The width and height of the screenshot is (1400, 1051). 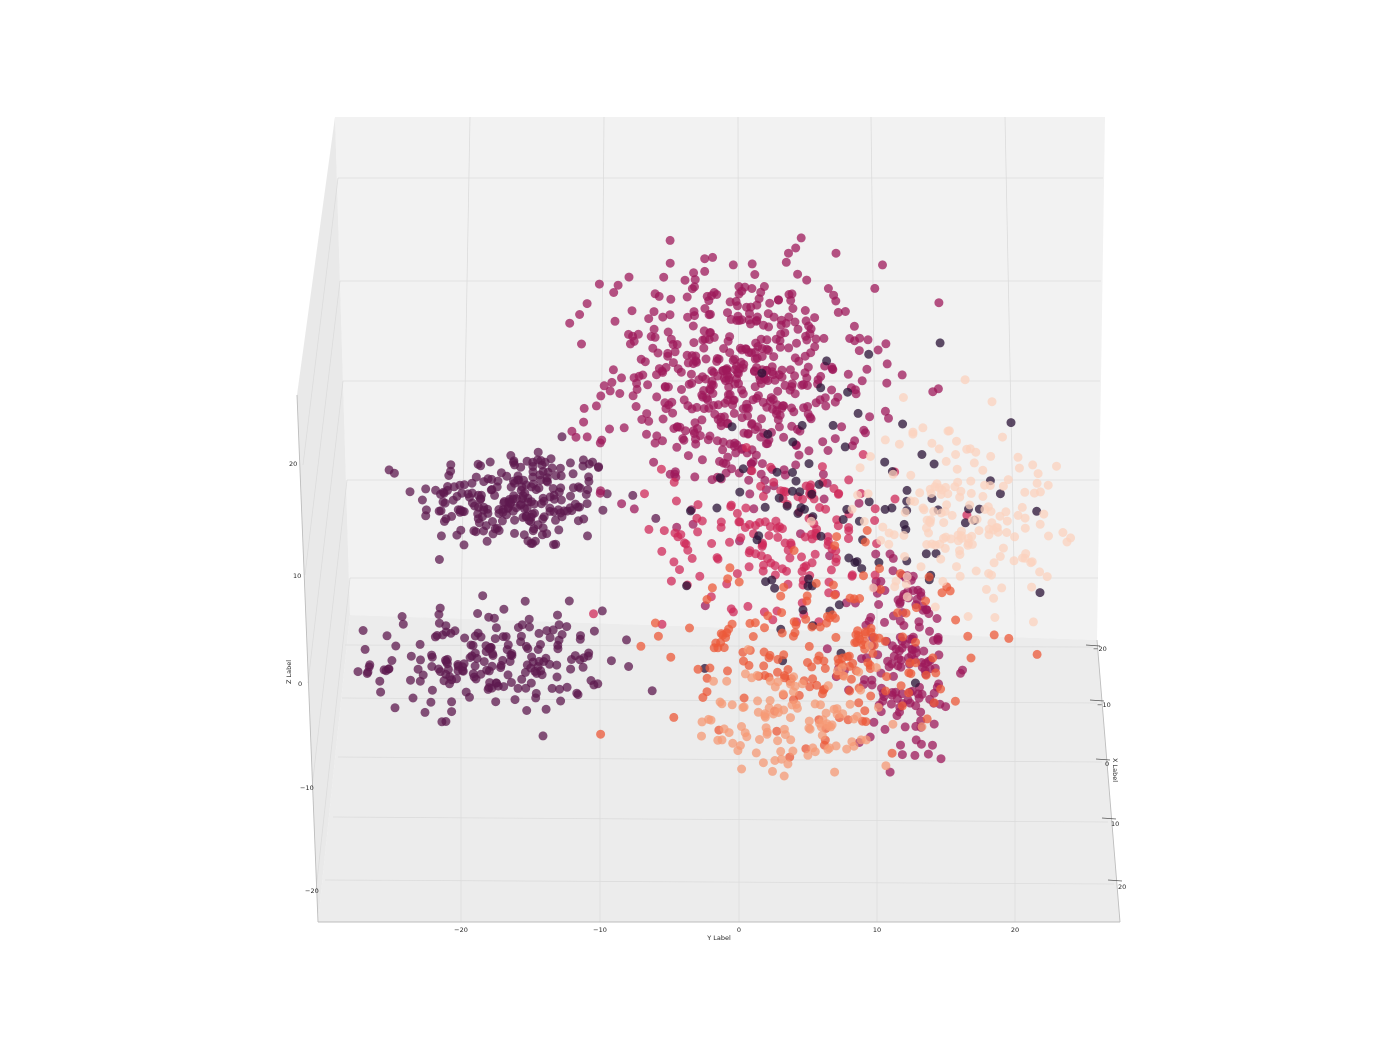 I want to click on y-tick-label: 20, so click(x=1015, y=930).